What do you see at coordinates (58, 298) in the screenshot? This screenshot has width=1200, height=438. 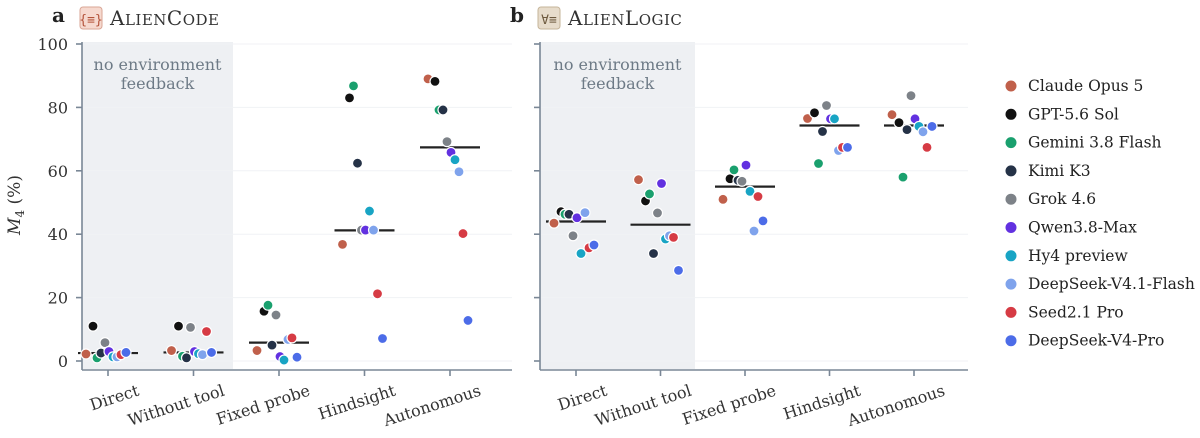 I see `y-tick-label: 20` at bounding box center [58, 298].